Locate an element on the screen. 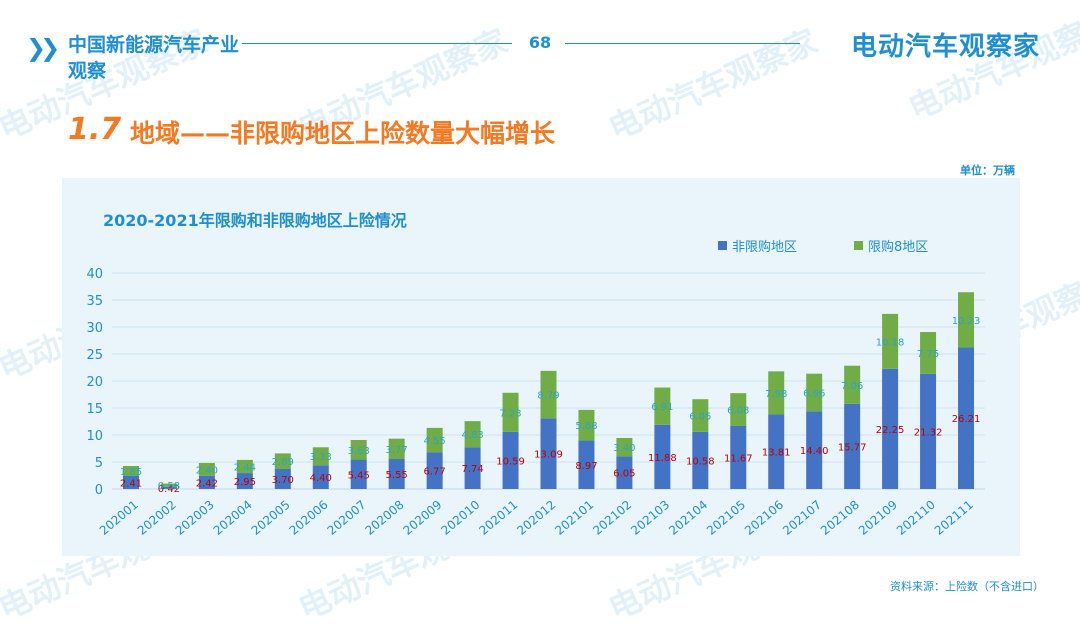 Image resolution: width=1080 pixels, height=630 pixels. data-label-restricted: 0.58 is located at coordinates (169, 486).